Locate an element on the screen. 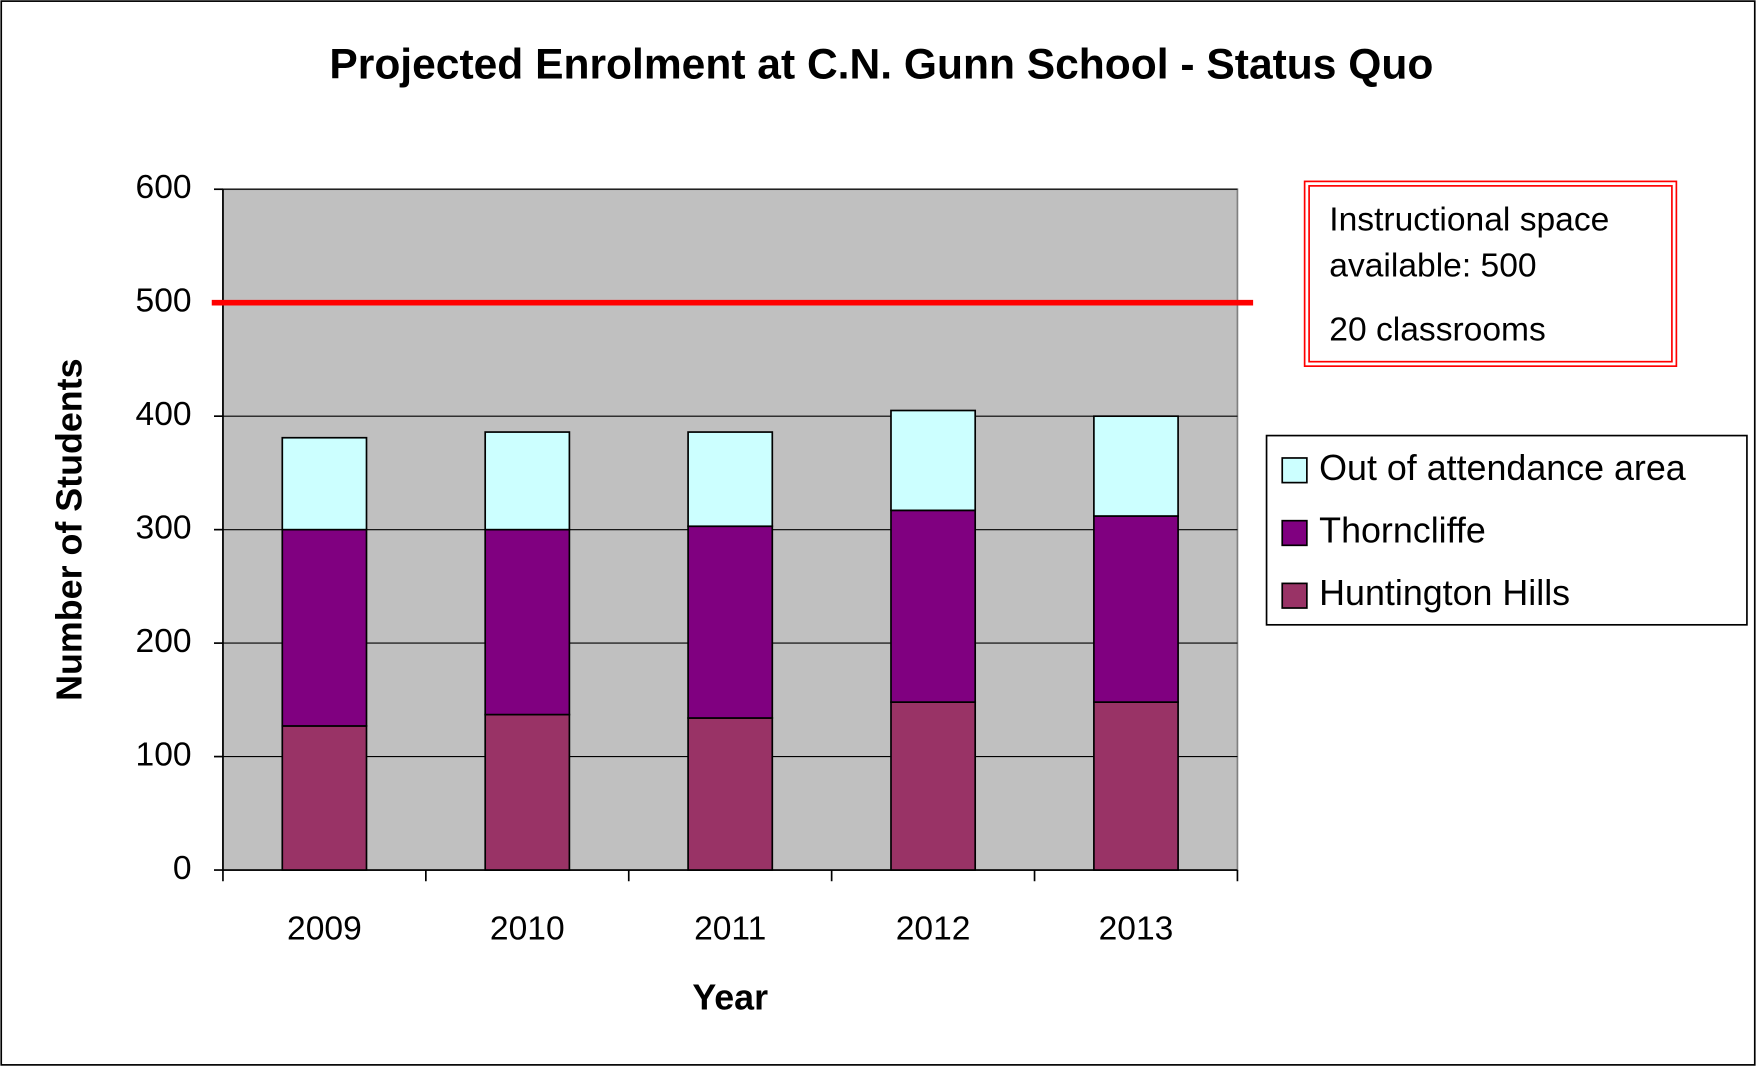  legend-box is located at coordinates (1506, 530).